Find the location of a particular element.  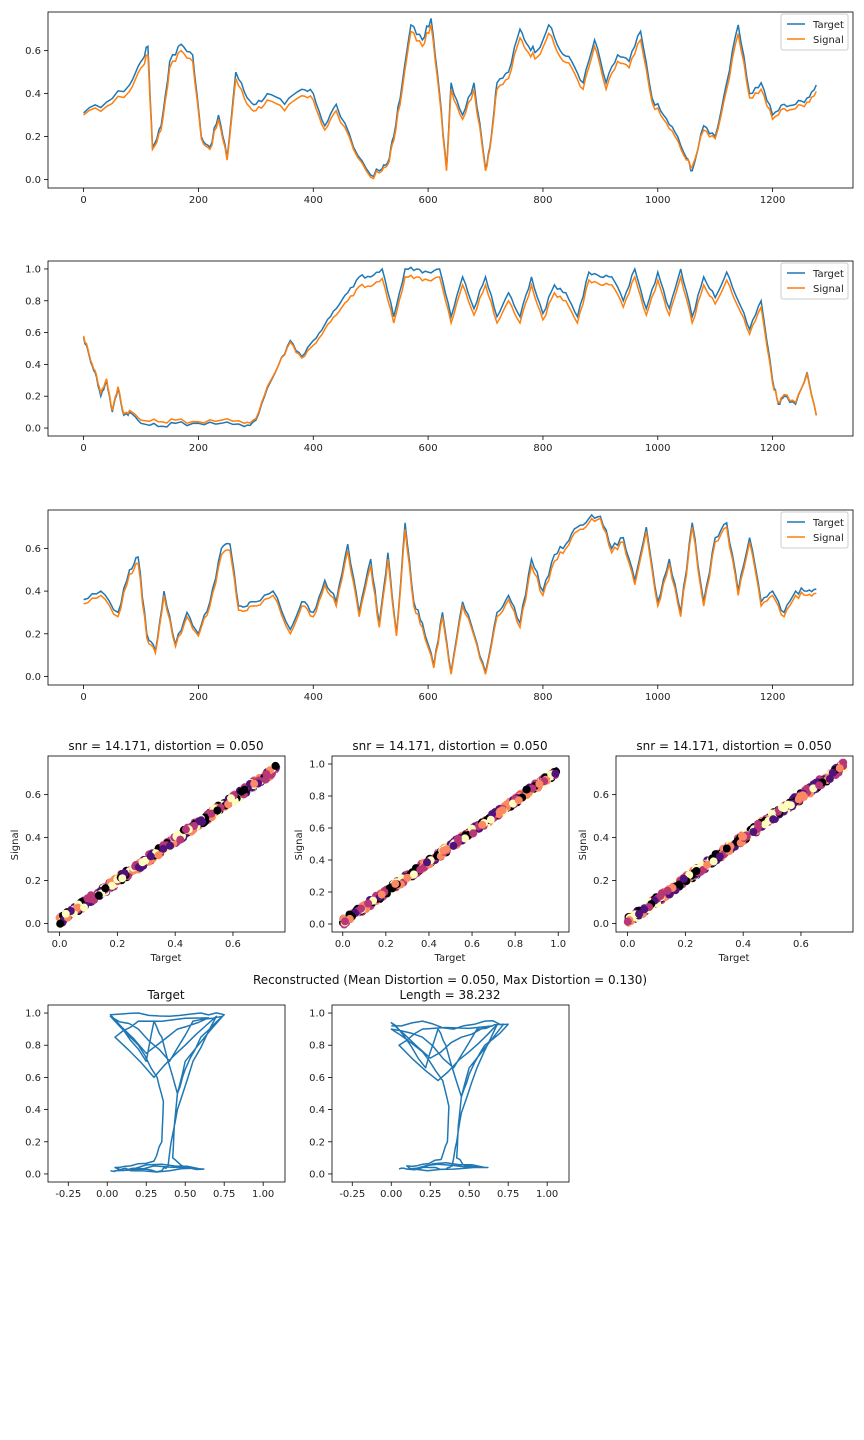

x-tick-label: 600 is located at coordinates (428, 697).